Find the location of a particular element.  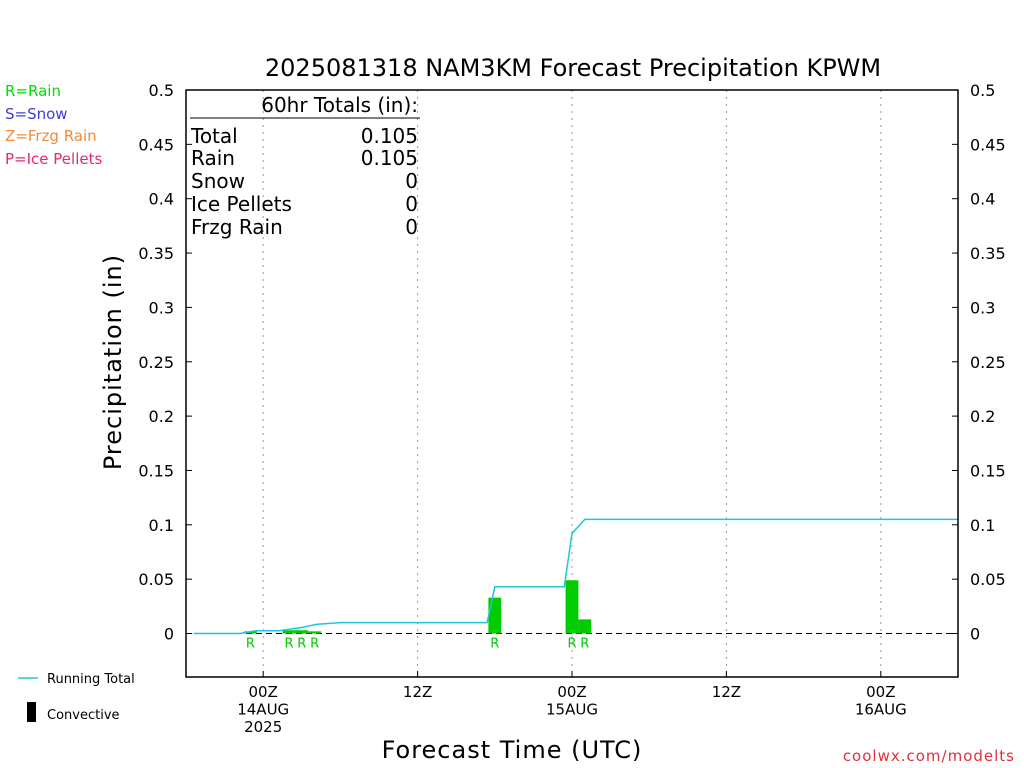

x-axis-label: Forecast Time (UTC) is located at coordinates (512, 750).